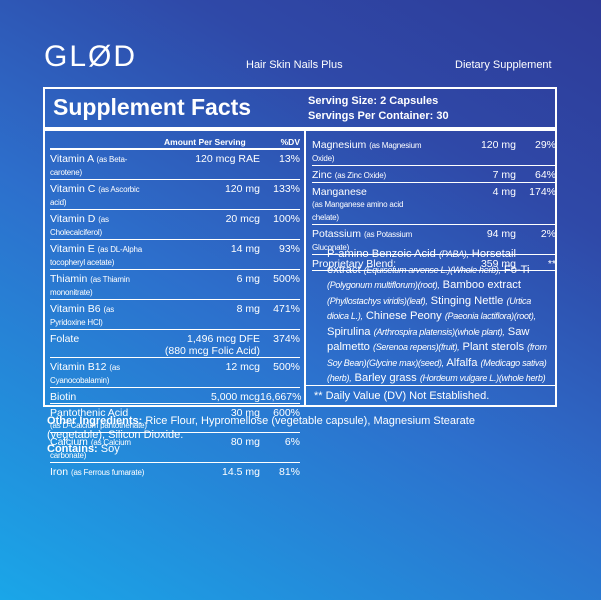  I want to click on amount: 30 mg, so click(245, 413).